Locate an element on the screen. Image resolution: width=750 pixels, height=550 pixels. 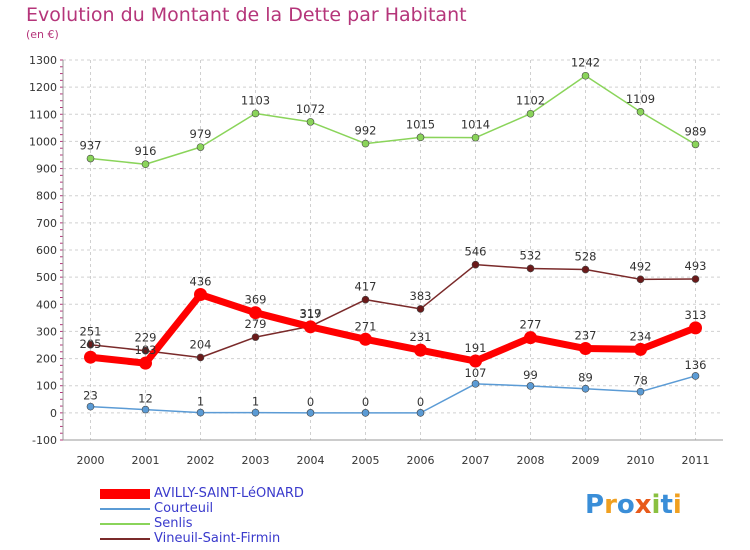
x-tick-label: 2004 is located at coordinates (311, 460).